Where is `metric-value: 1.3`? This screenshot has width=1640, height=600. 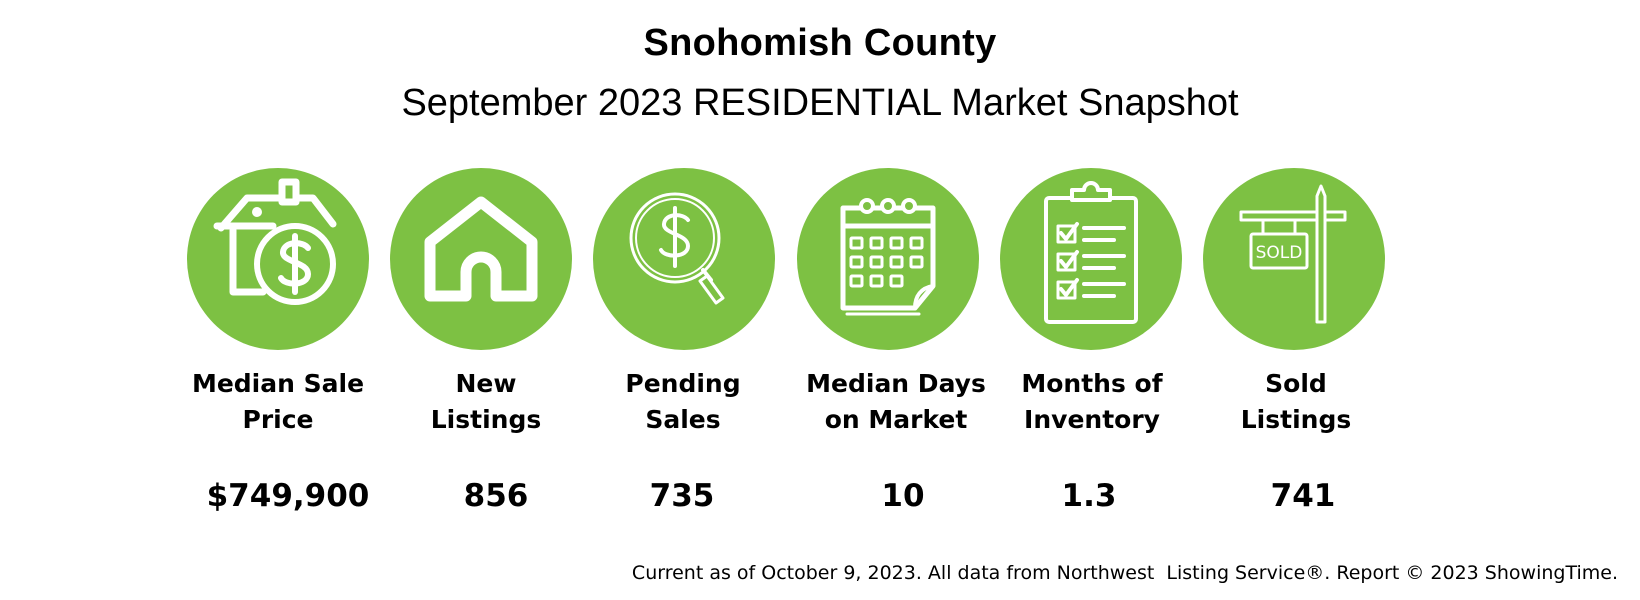
metric-value: 1.3 is located at coordinates (1089, 496).